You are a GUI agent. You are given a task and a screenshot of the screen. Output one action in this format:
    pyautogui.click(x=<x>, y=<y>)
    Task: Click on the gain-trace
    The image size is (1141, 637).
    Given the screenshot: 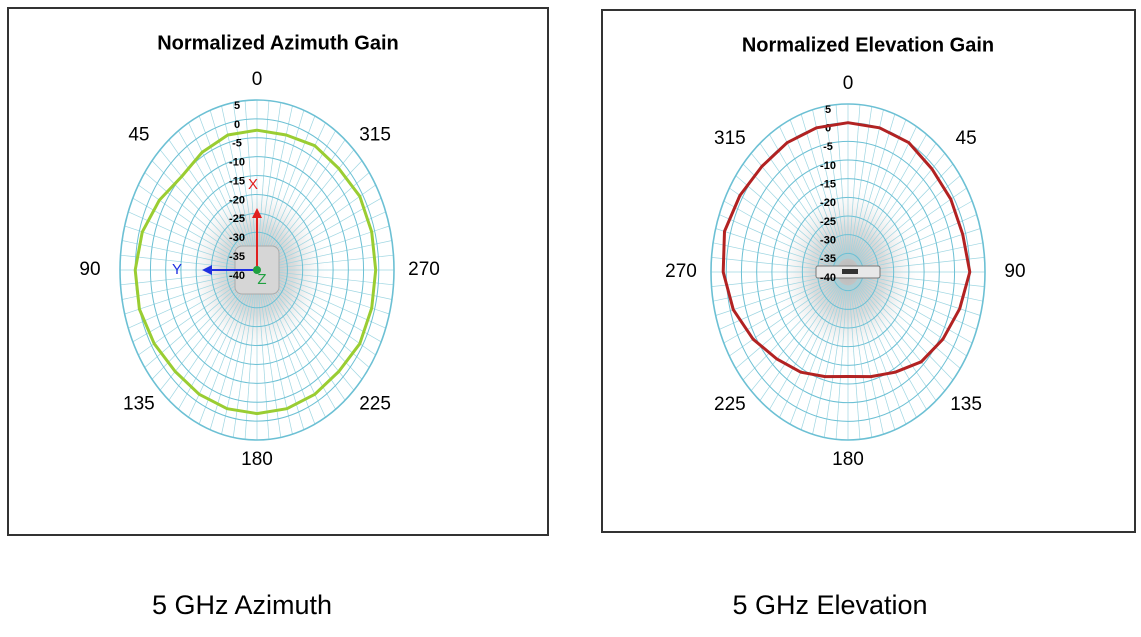 What is the action you would take?
    pyautogui.click(x=255, y=272)
    